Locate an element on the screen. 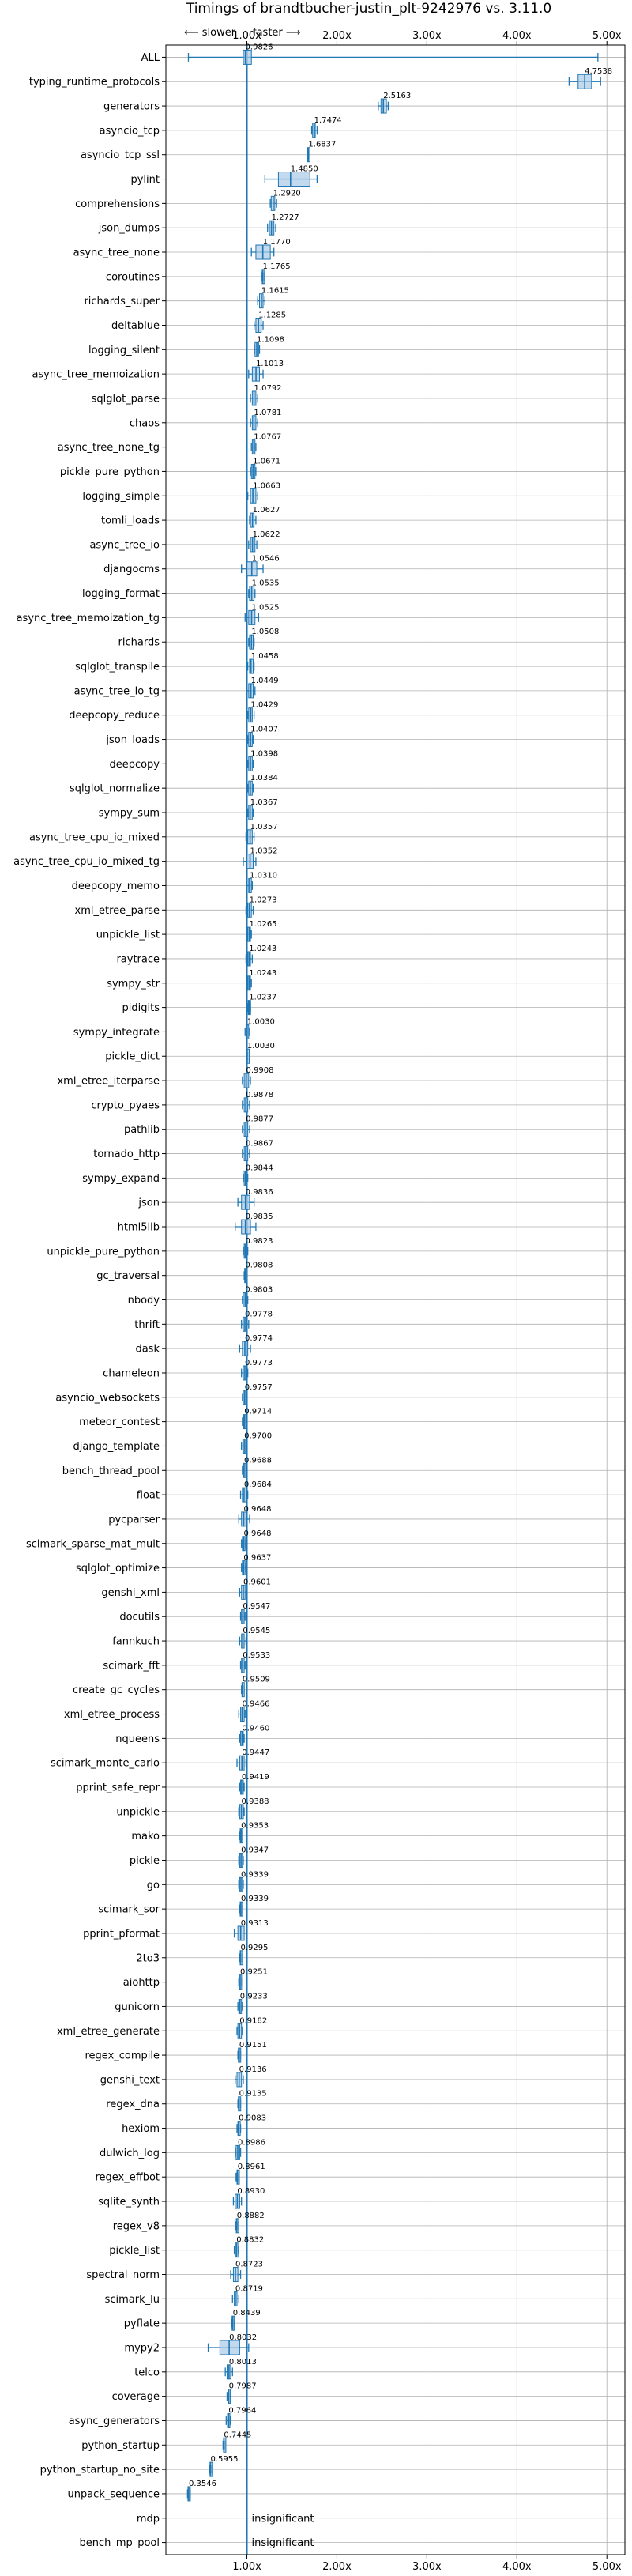  value-label: 0.9778 is located at coordinates (259, 1314).